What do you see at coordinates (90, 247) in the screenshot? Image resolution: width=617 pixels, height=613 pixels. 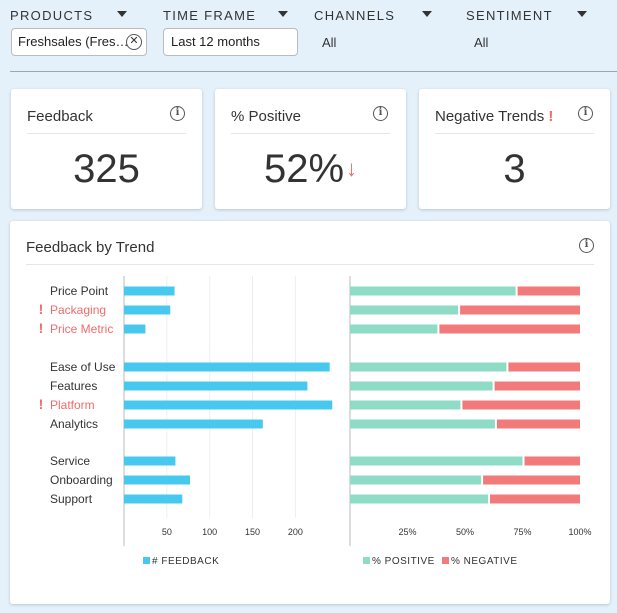 I see `chart-title: Feedback by Trend` at bounding box center [90, 247].